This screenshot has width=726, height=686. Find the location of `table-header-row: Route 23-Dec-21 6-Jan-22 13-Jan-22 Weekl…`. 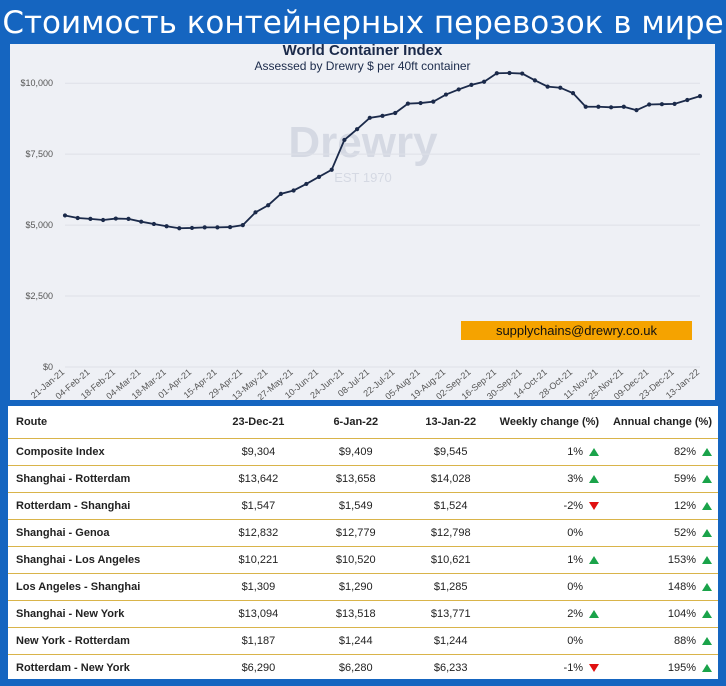

table-header-row: Route 23-Dec-21 6-Jan-22 13-Jan-22 Weekl… is located at coordinates (363, 422).